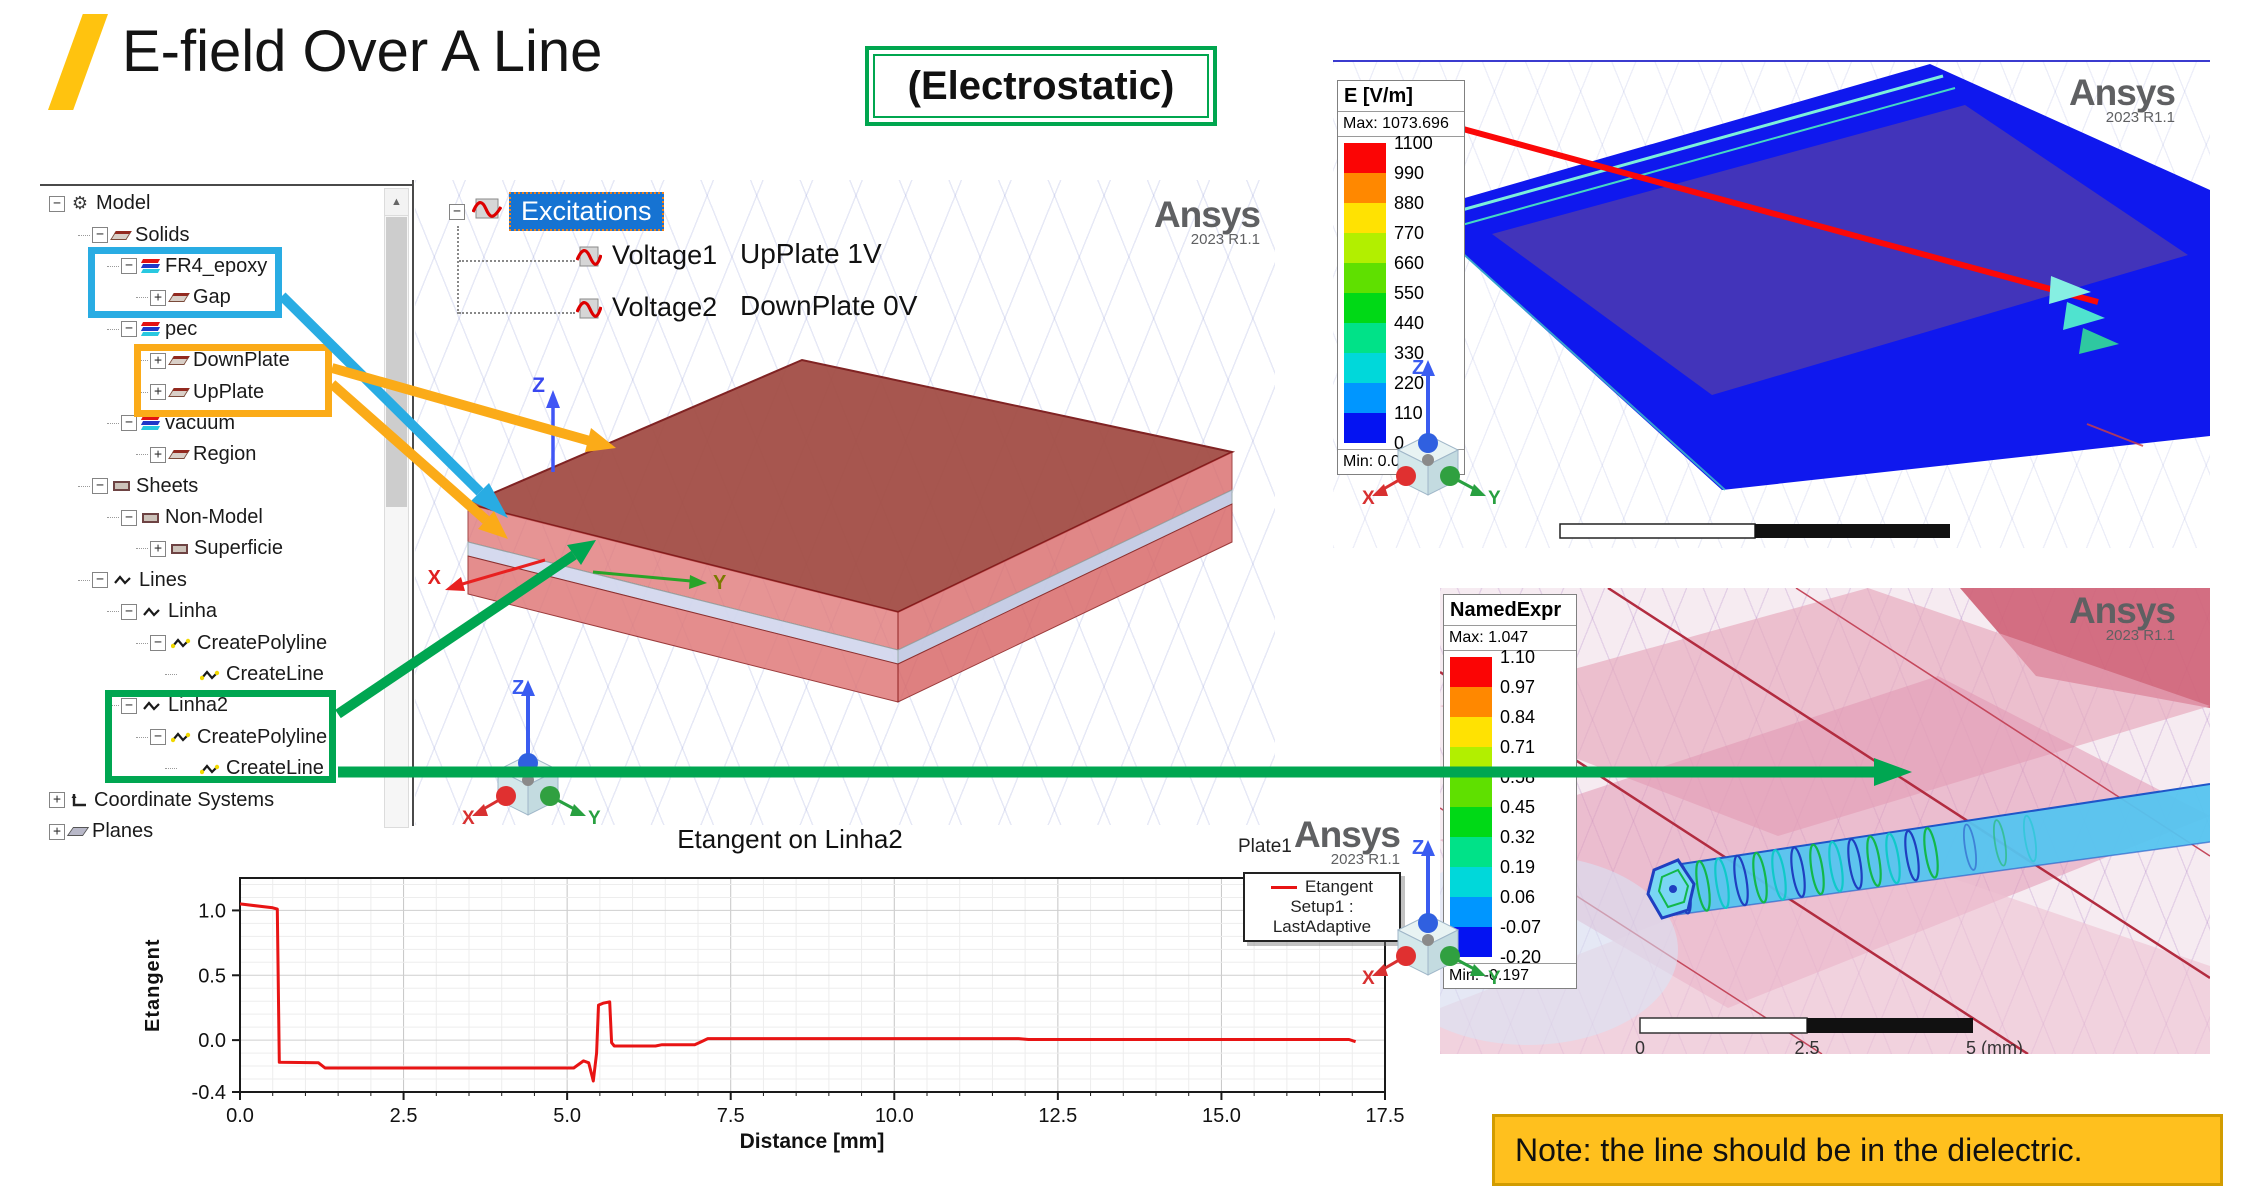  What do you see at coordinates (198, 705) in the screenshot?
I see `tree-item-label: Linha2` at bounding box center [198, 705].